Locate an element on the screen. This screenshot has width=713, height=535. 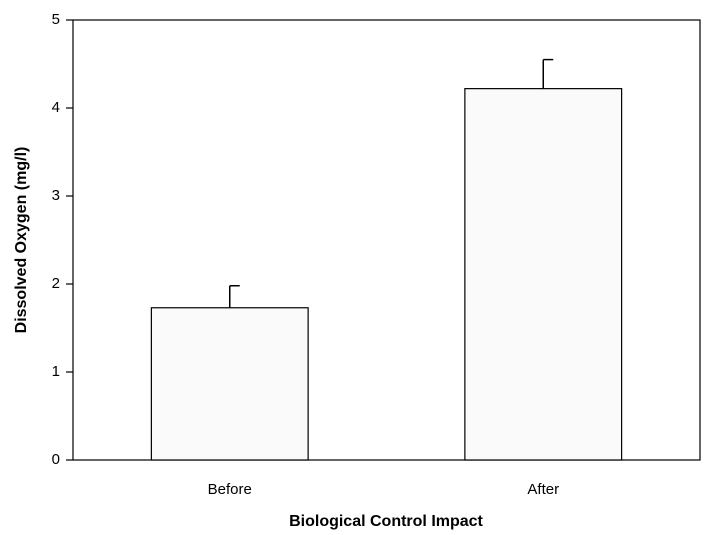
bar is located at coordinates (229, 384).